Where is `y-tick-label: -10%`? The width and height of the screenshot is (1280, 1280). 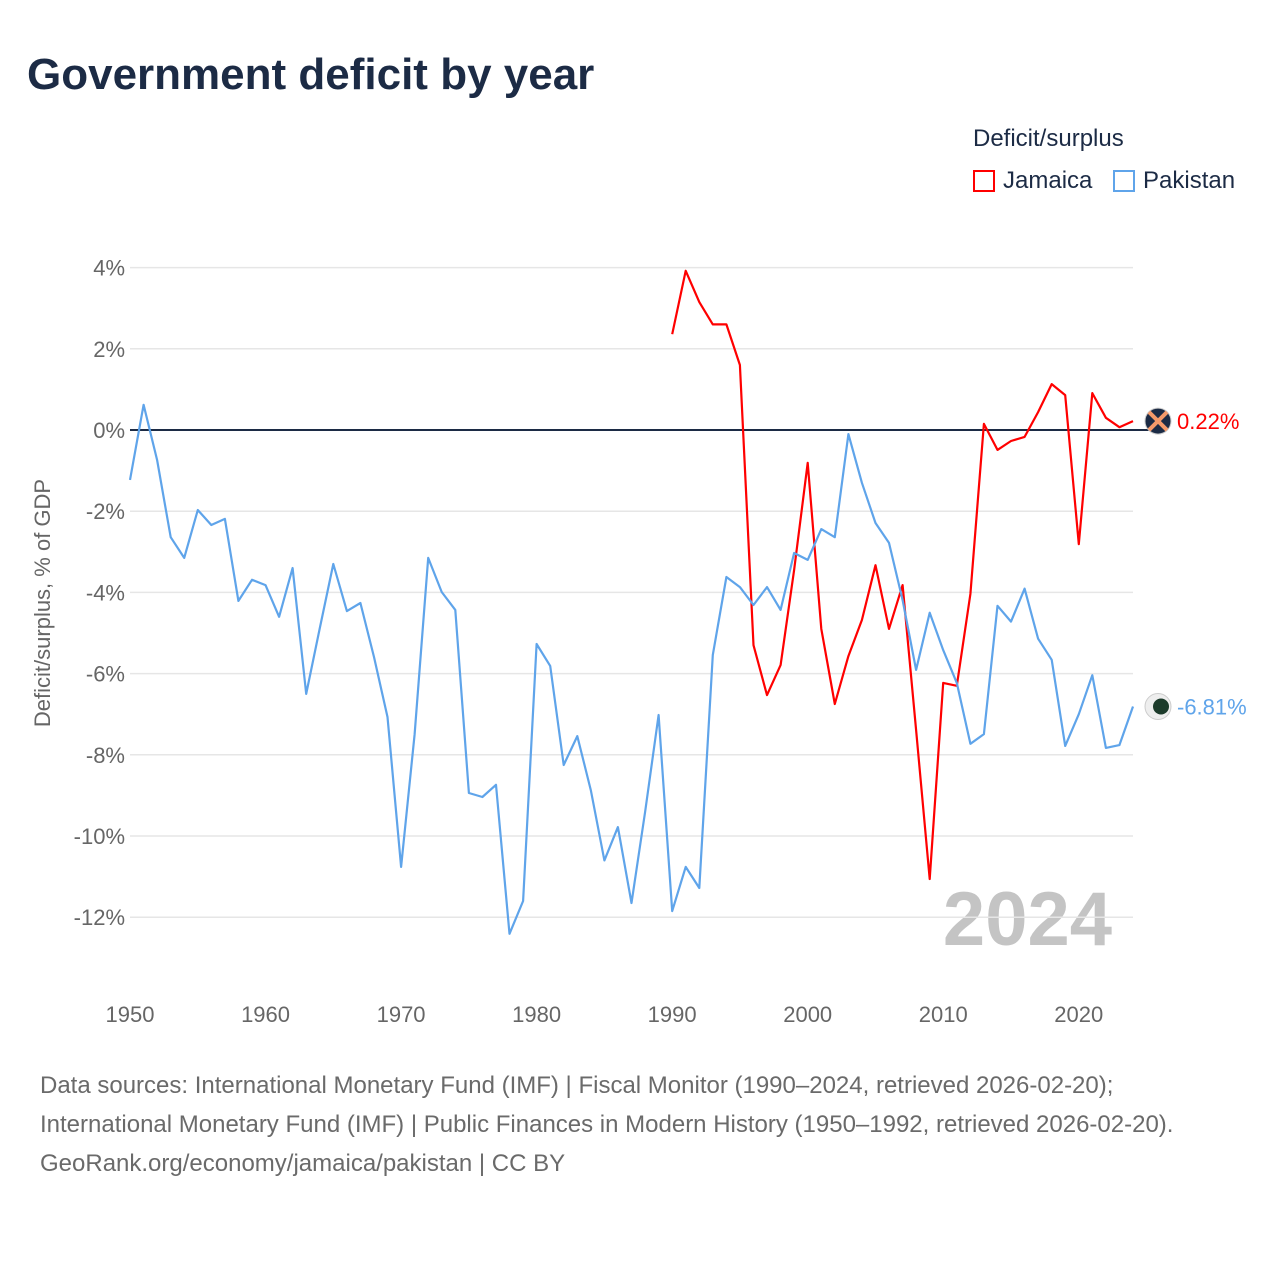
y-tick-label: -10% is located at coordinates (99, 836).